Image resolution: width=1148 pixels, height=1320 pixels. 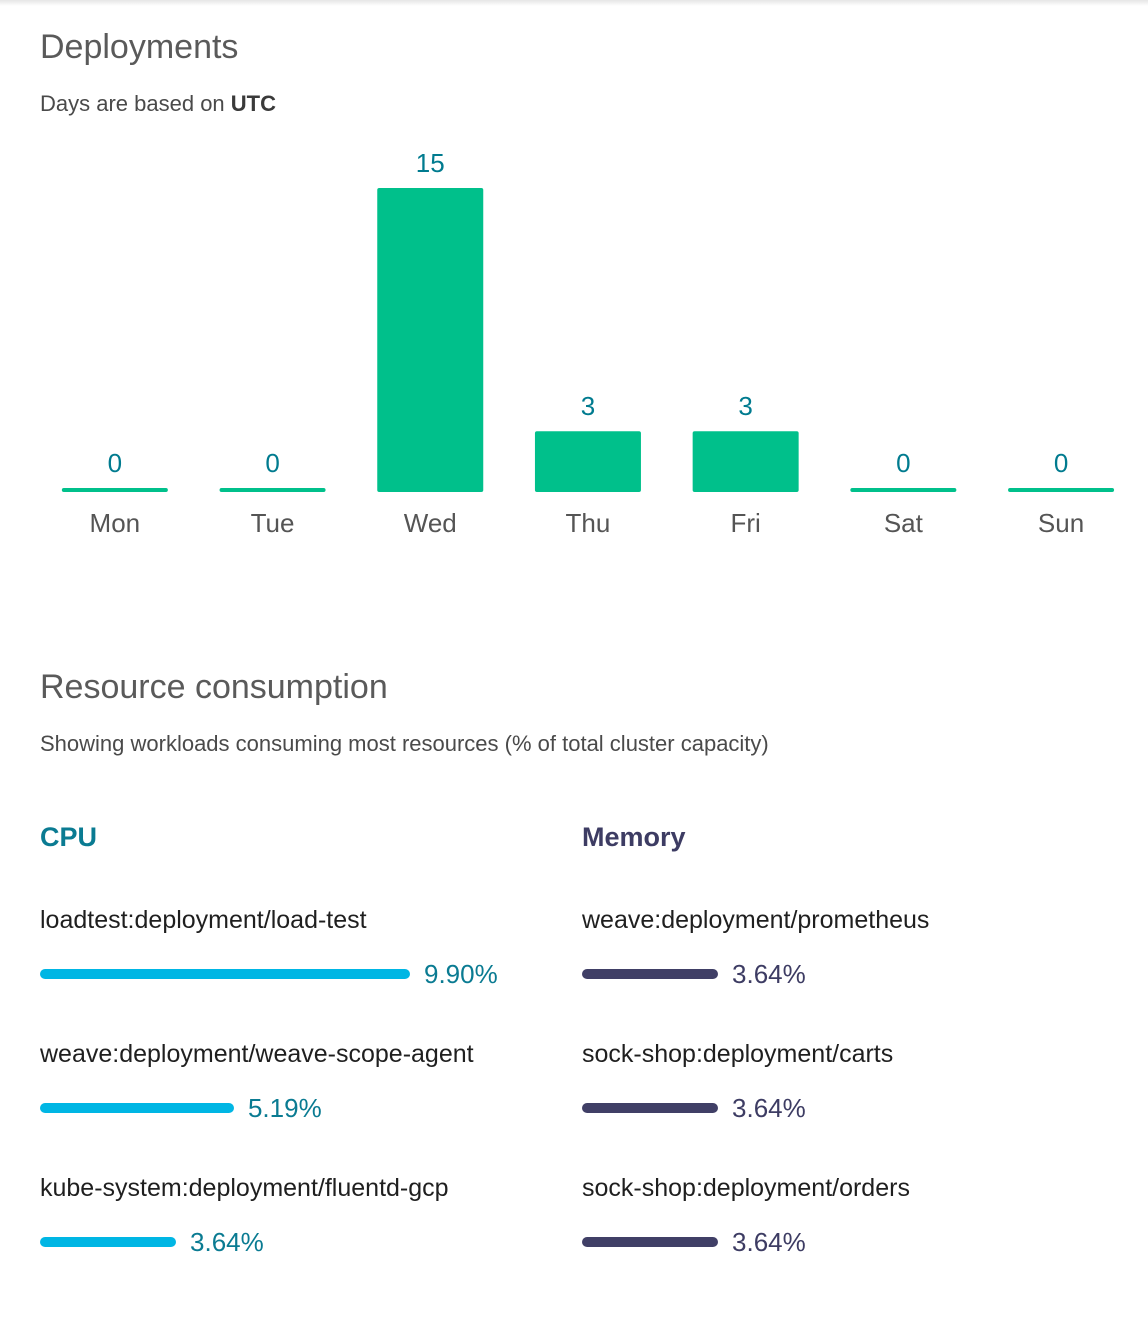 What do you see at coordinates (574, 3) in the screenshot?
I see `top-shadow` at bounding box center [574, 3].